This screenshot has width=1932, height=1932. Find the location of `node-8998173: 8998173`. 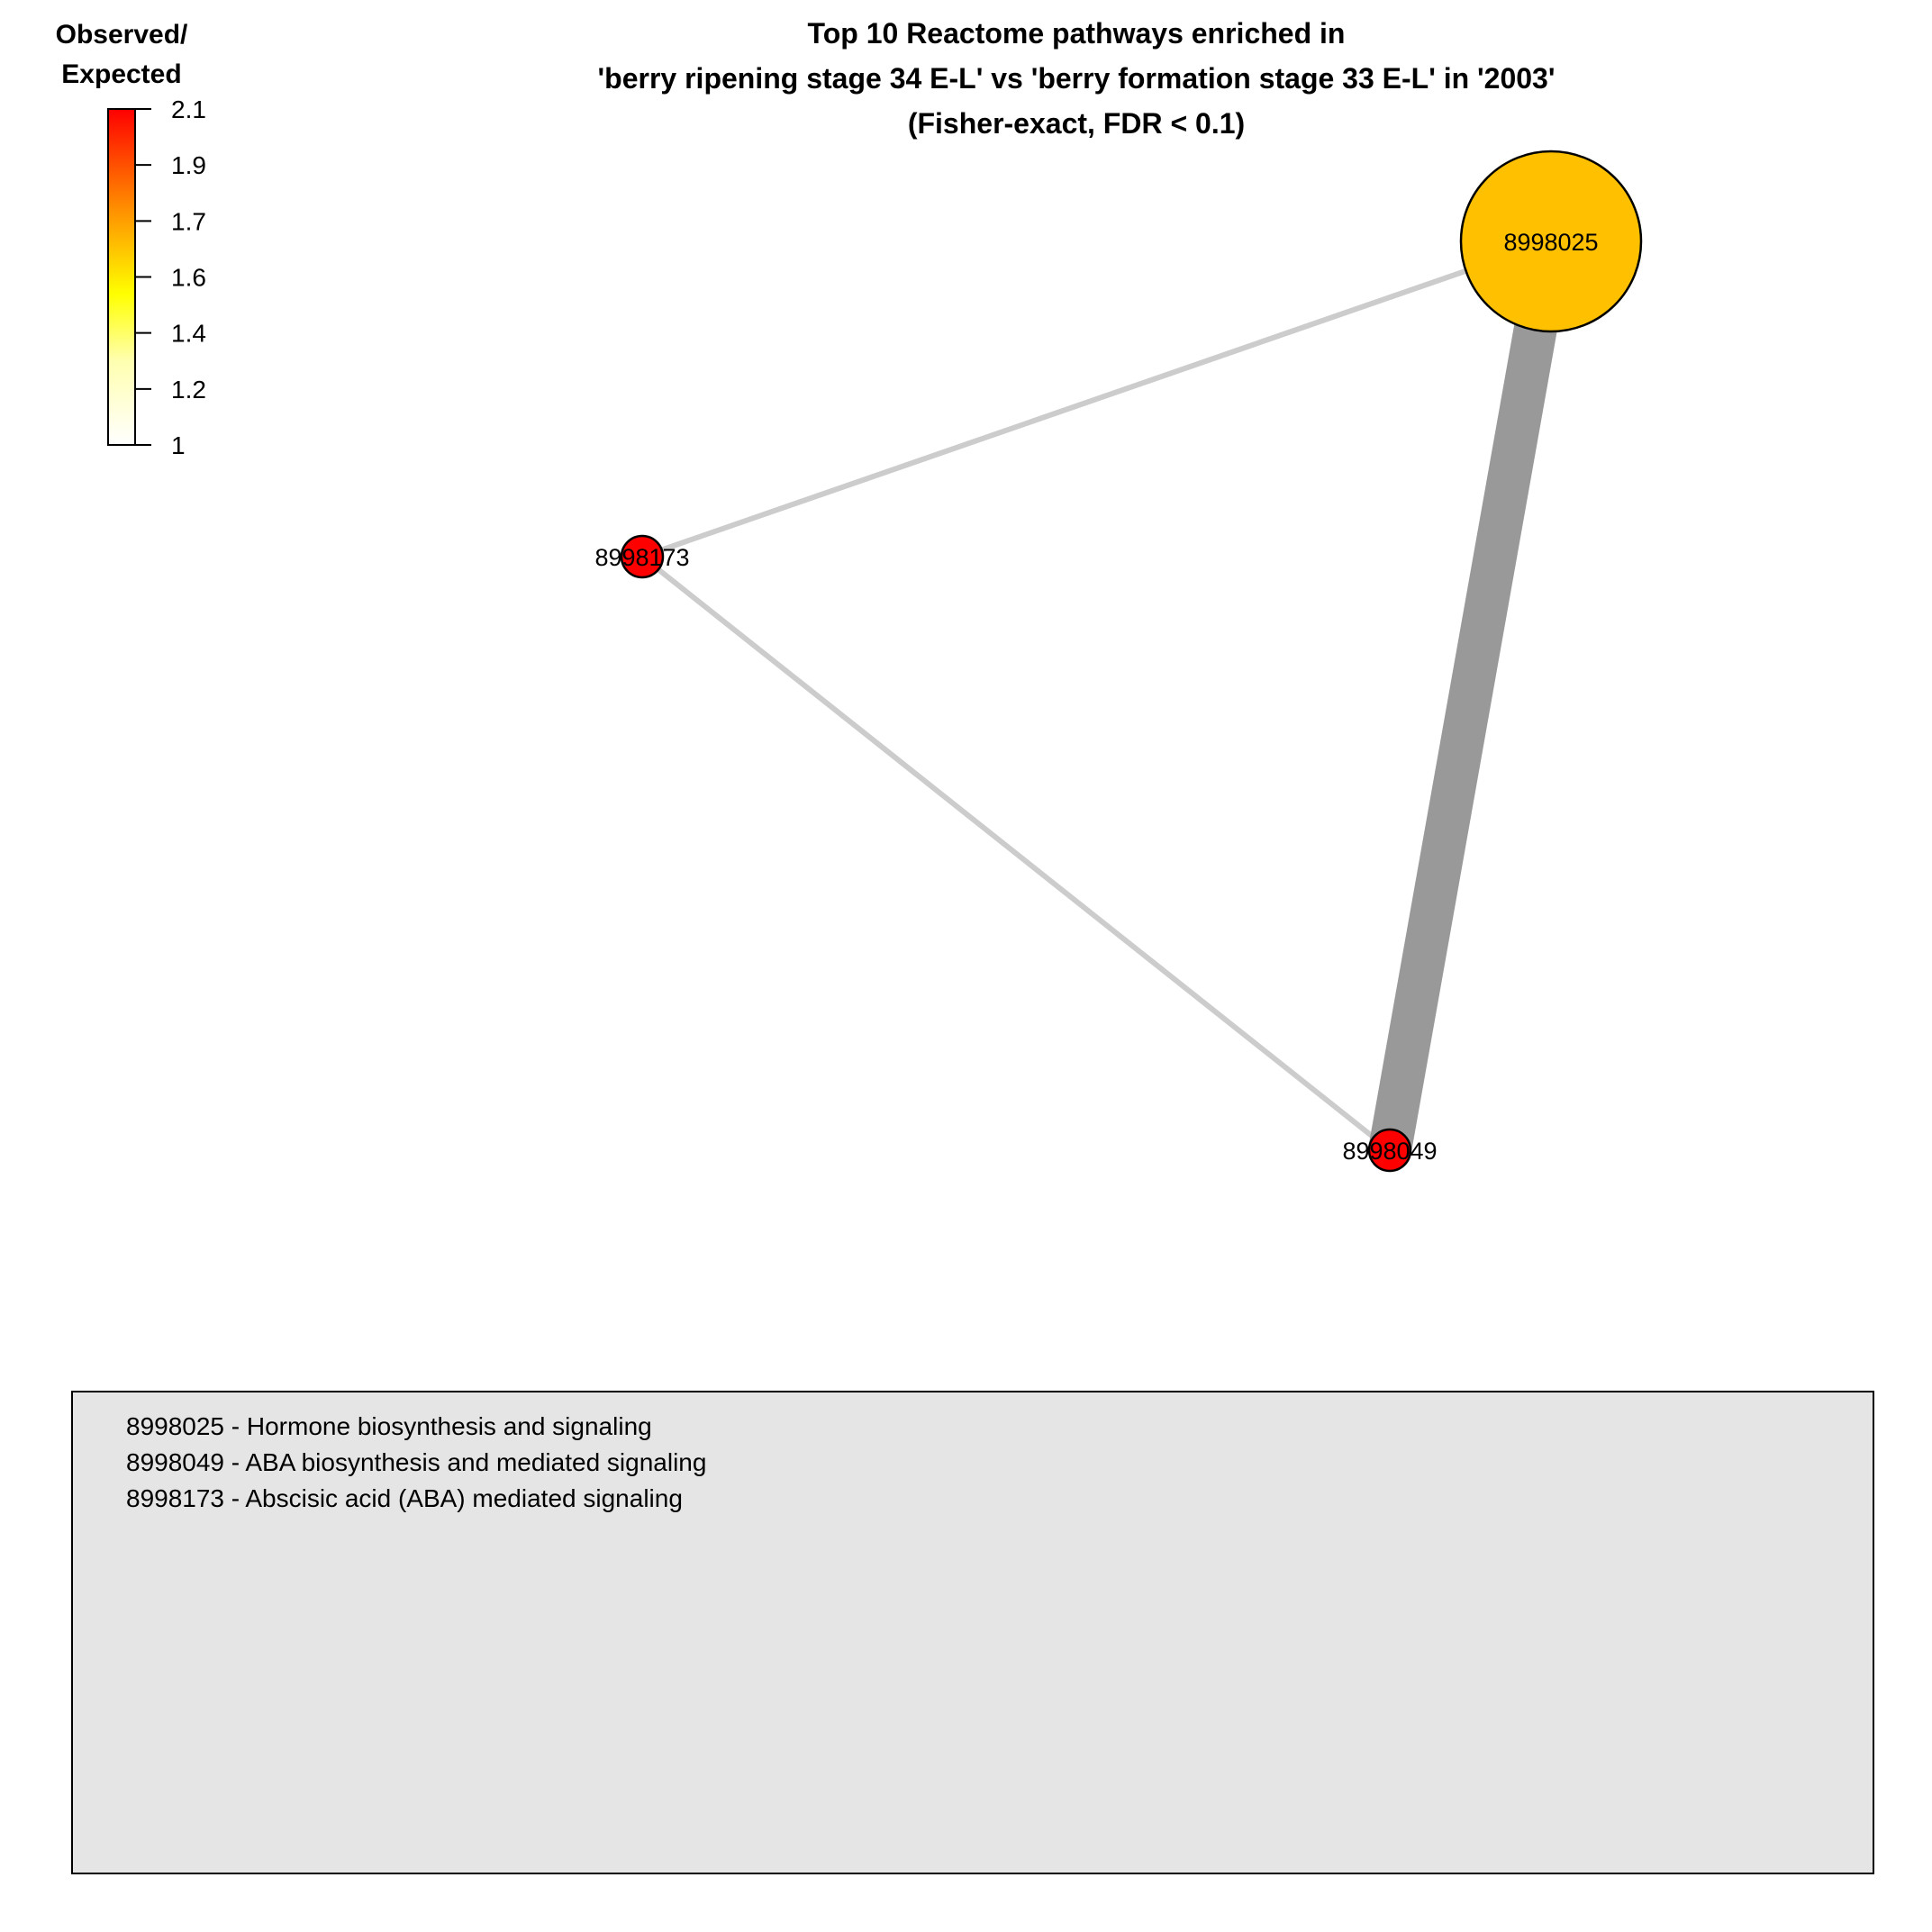

node-8998173: 8998173 is located at coordinates (642, 556).